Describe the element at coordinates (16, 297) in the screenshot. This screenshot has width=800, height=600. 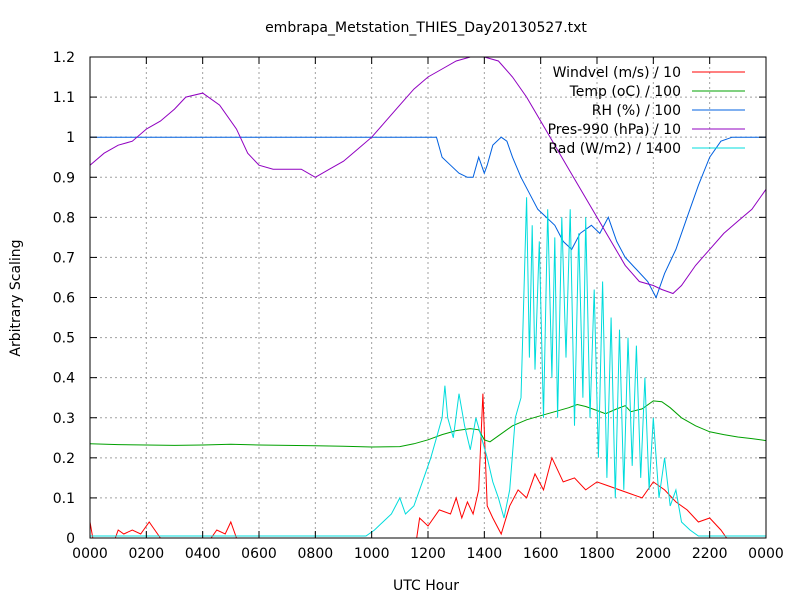
I see `y-axis-label: Arbitrary Scaling` at that location.